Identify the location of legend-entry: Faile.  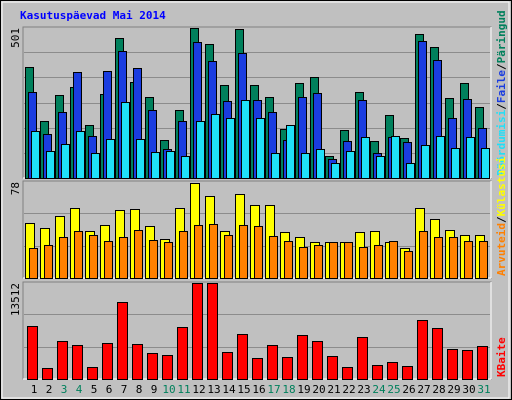
(501, 86).